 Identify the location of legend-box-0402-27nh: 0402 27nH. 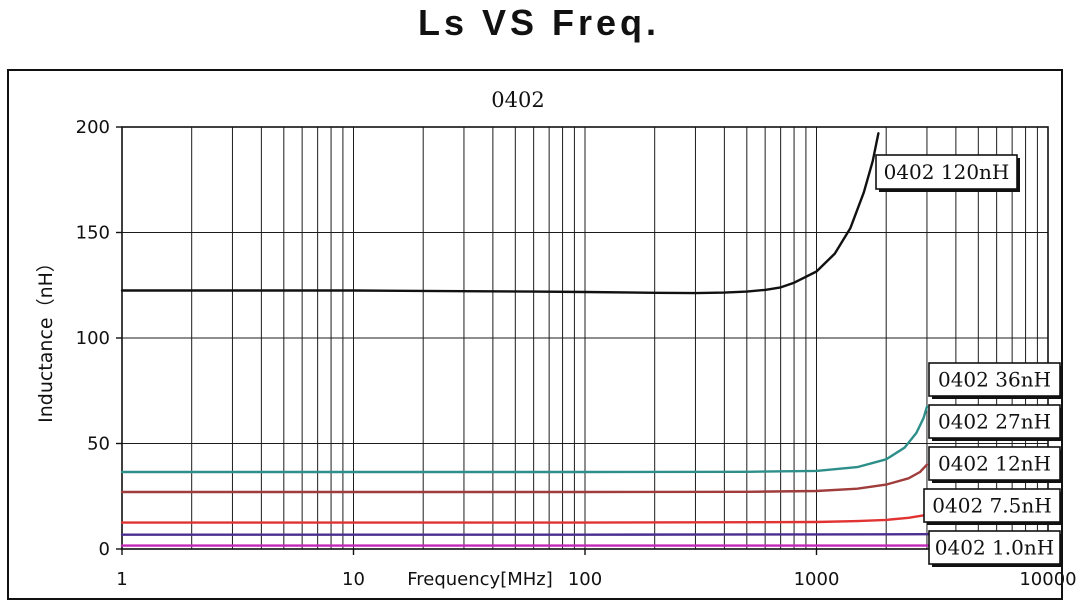
(995, 422).